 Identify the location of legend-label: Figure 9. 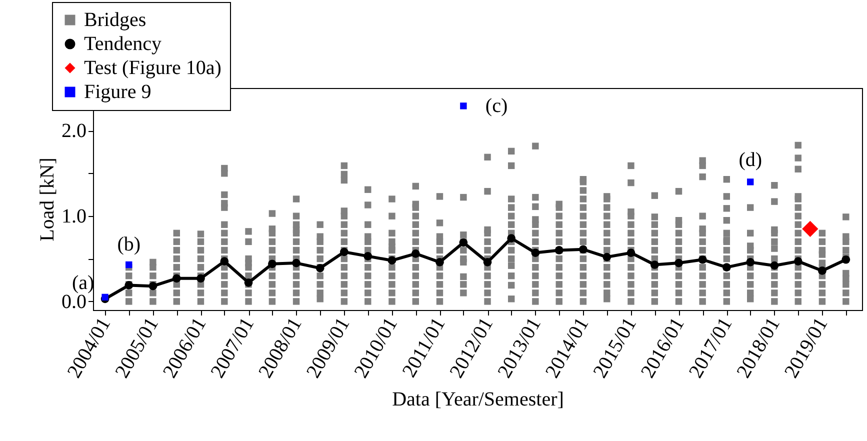
(118, 92).